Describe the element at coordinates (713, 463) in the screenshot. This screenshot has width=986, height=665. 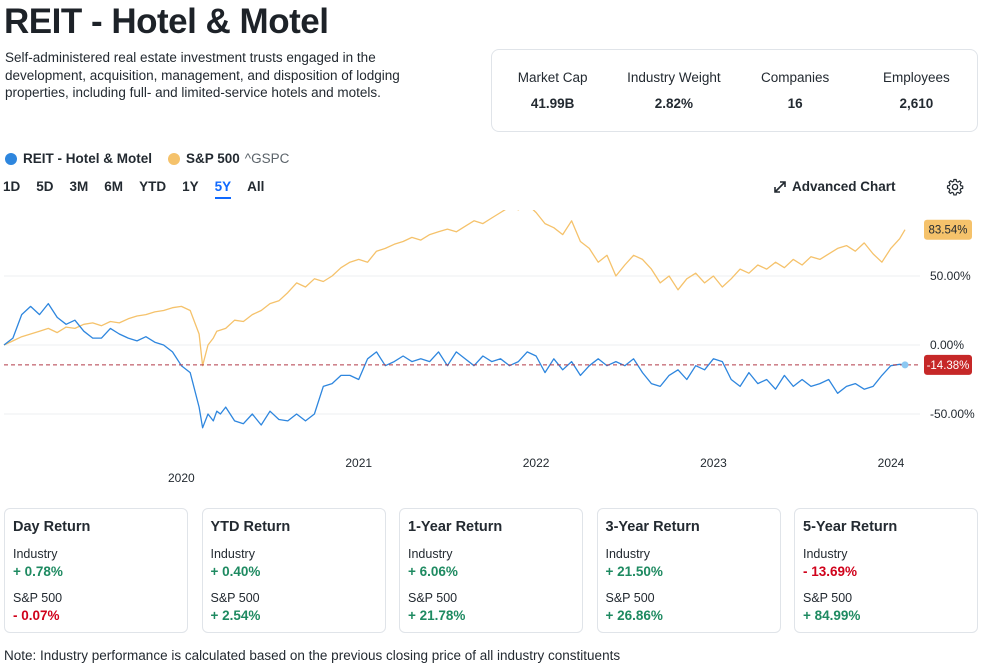
I see `x-tick-label: 2023` at that location.